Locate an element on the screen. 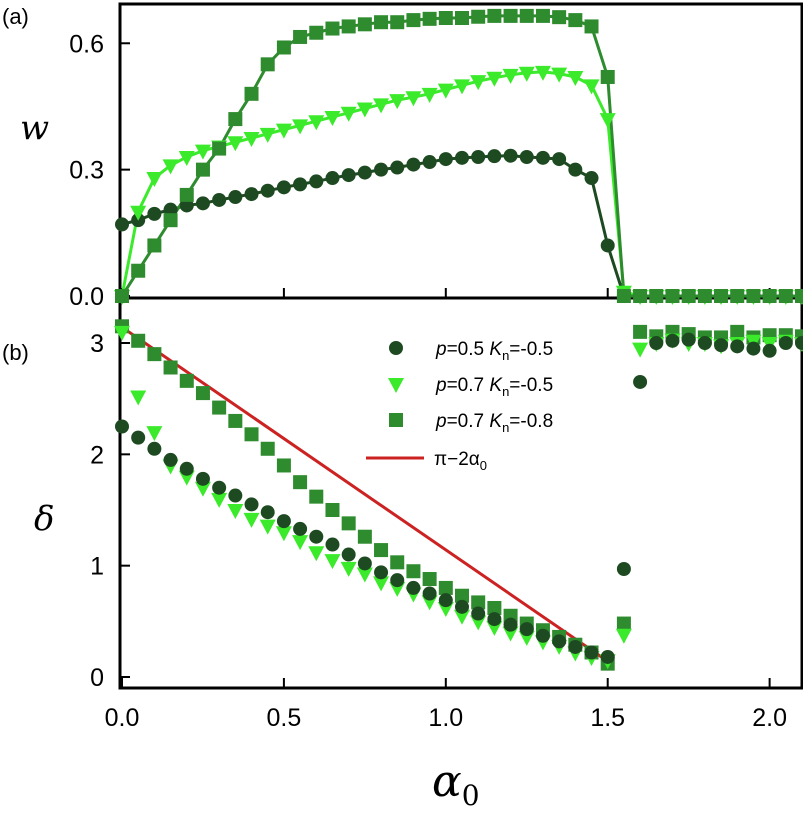 Image resolution: width=803 pixels, height=814 pixels. panel-a-label: (a) is located at coordinates (15, 16).